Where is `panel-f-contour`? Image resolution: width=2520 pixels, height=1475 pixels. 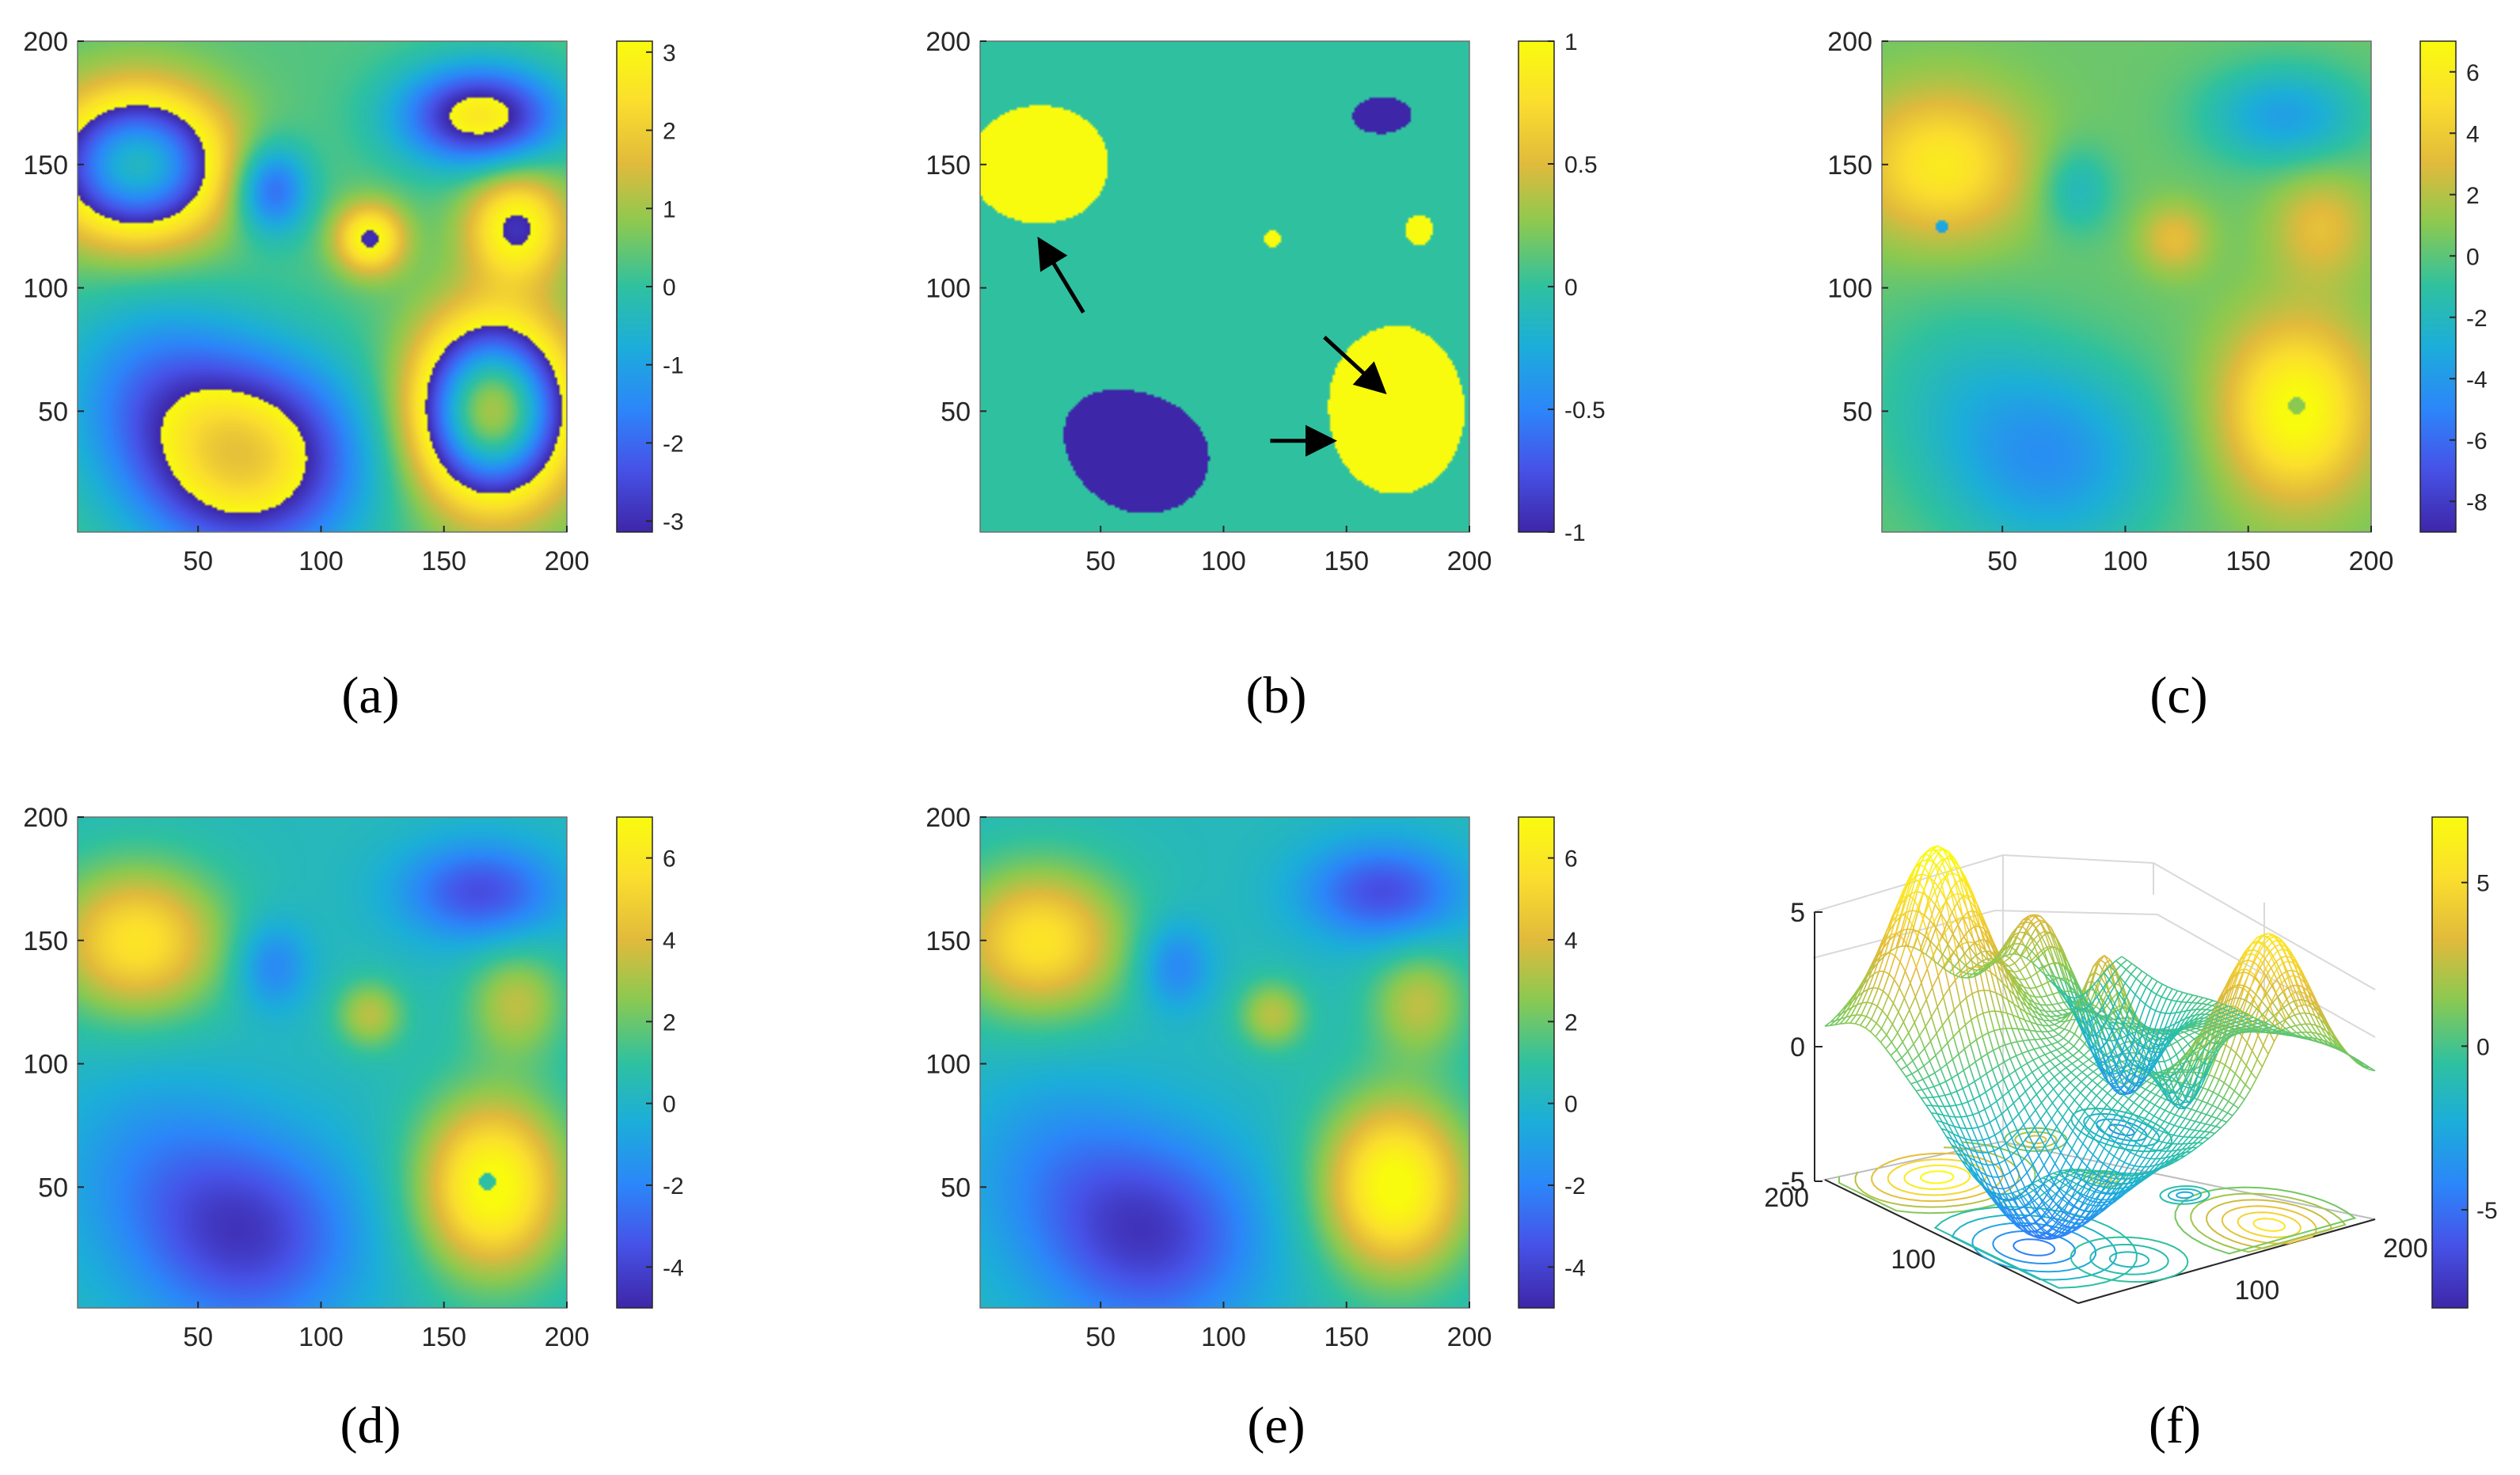
panel-f-contour is located at coordinates (2184, 1195).